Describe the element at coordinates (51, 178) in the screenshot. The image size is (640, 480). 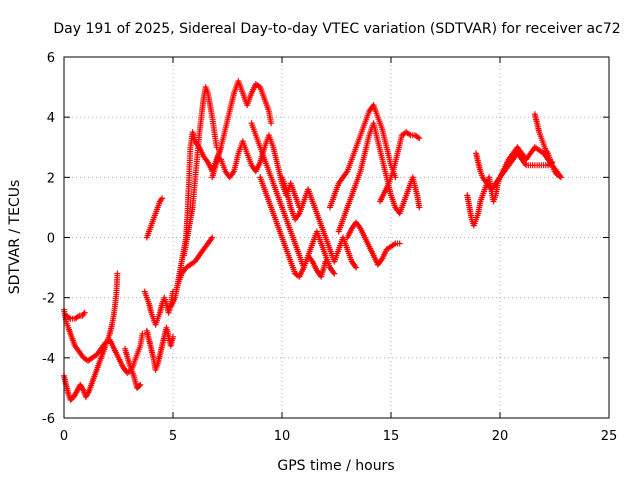
I see `y-tick-label: 2` at that location.